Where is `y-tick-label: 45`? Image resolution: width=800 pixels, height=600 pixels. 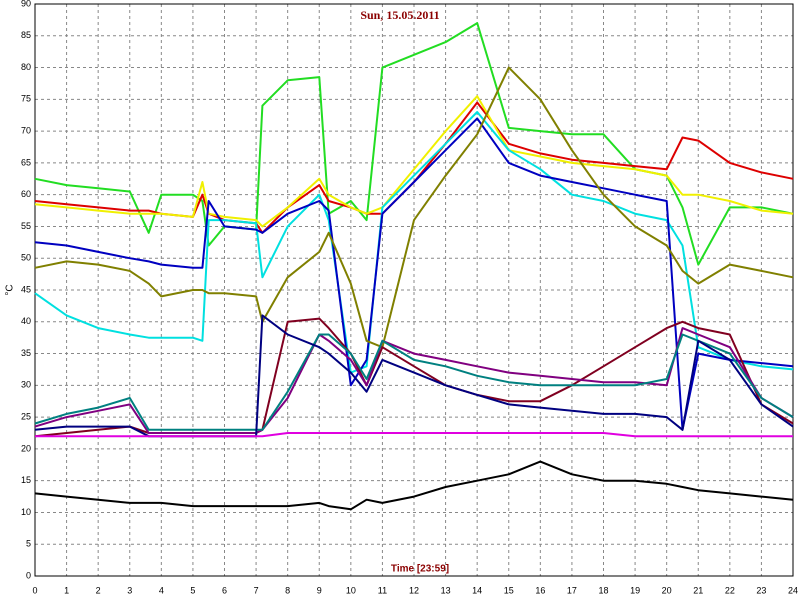 y-tick-label: 45 is located at coordinates (26, 289).